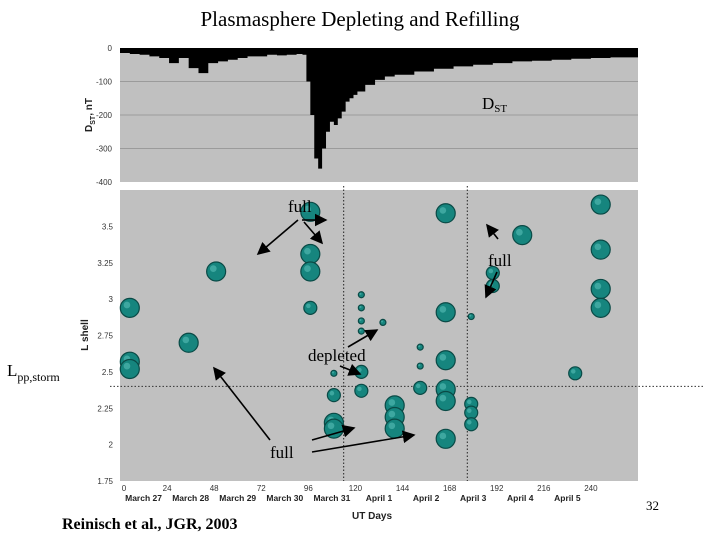  I want to click on citation: Reinisch et al., JGR, 2003, so click(150, 524).